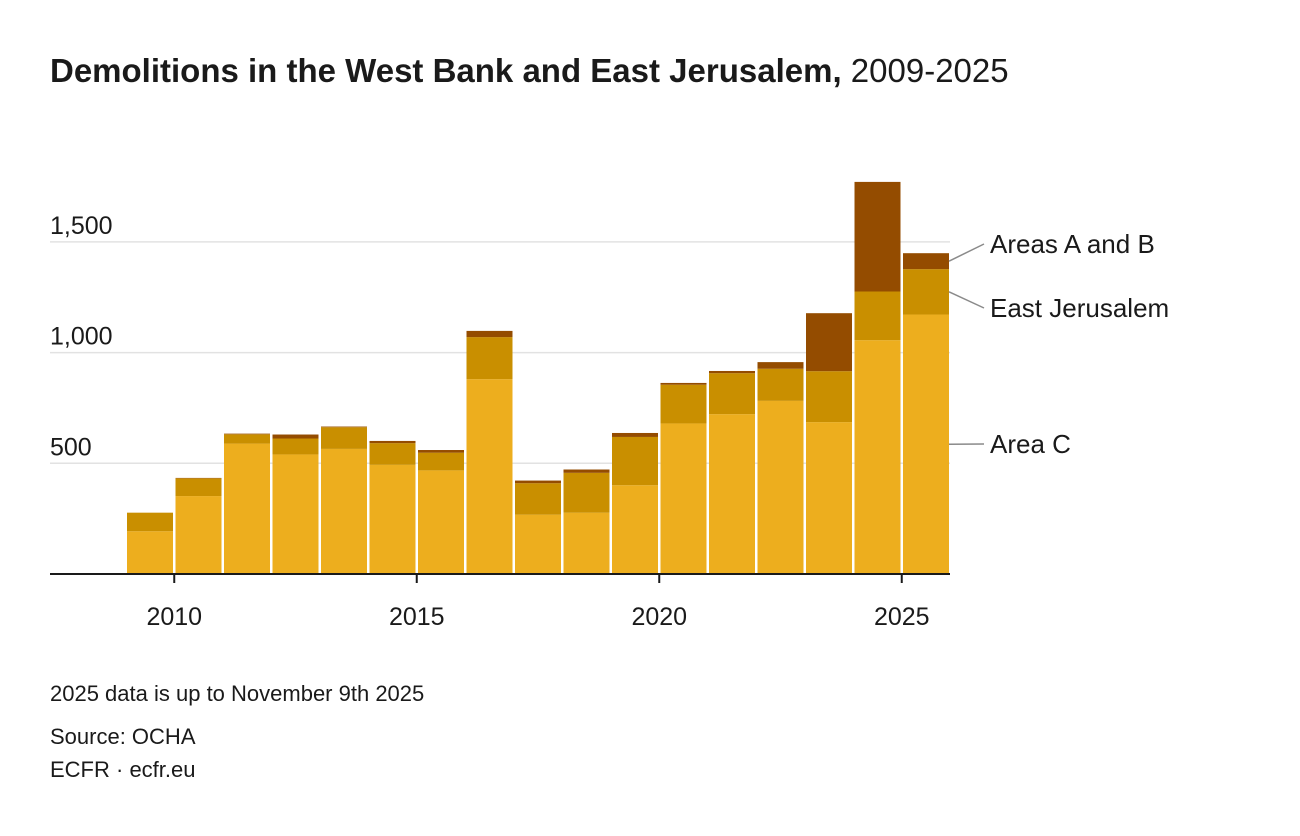 This screenshot has width=1300, height=836. I want to click on bar-segment-areas-a-and-b-2013, so click(344, 427).